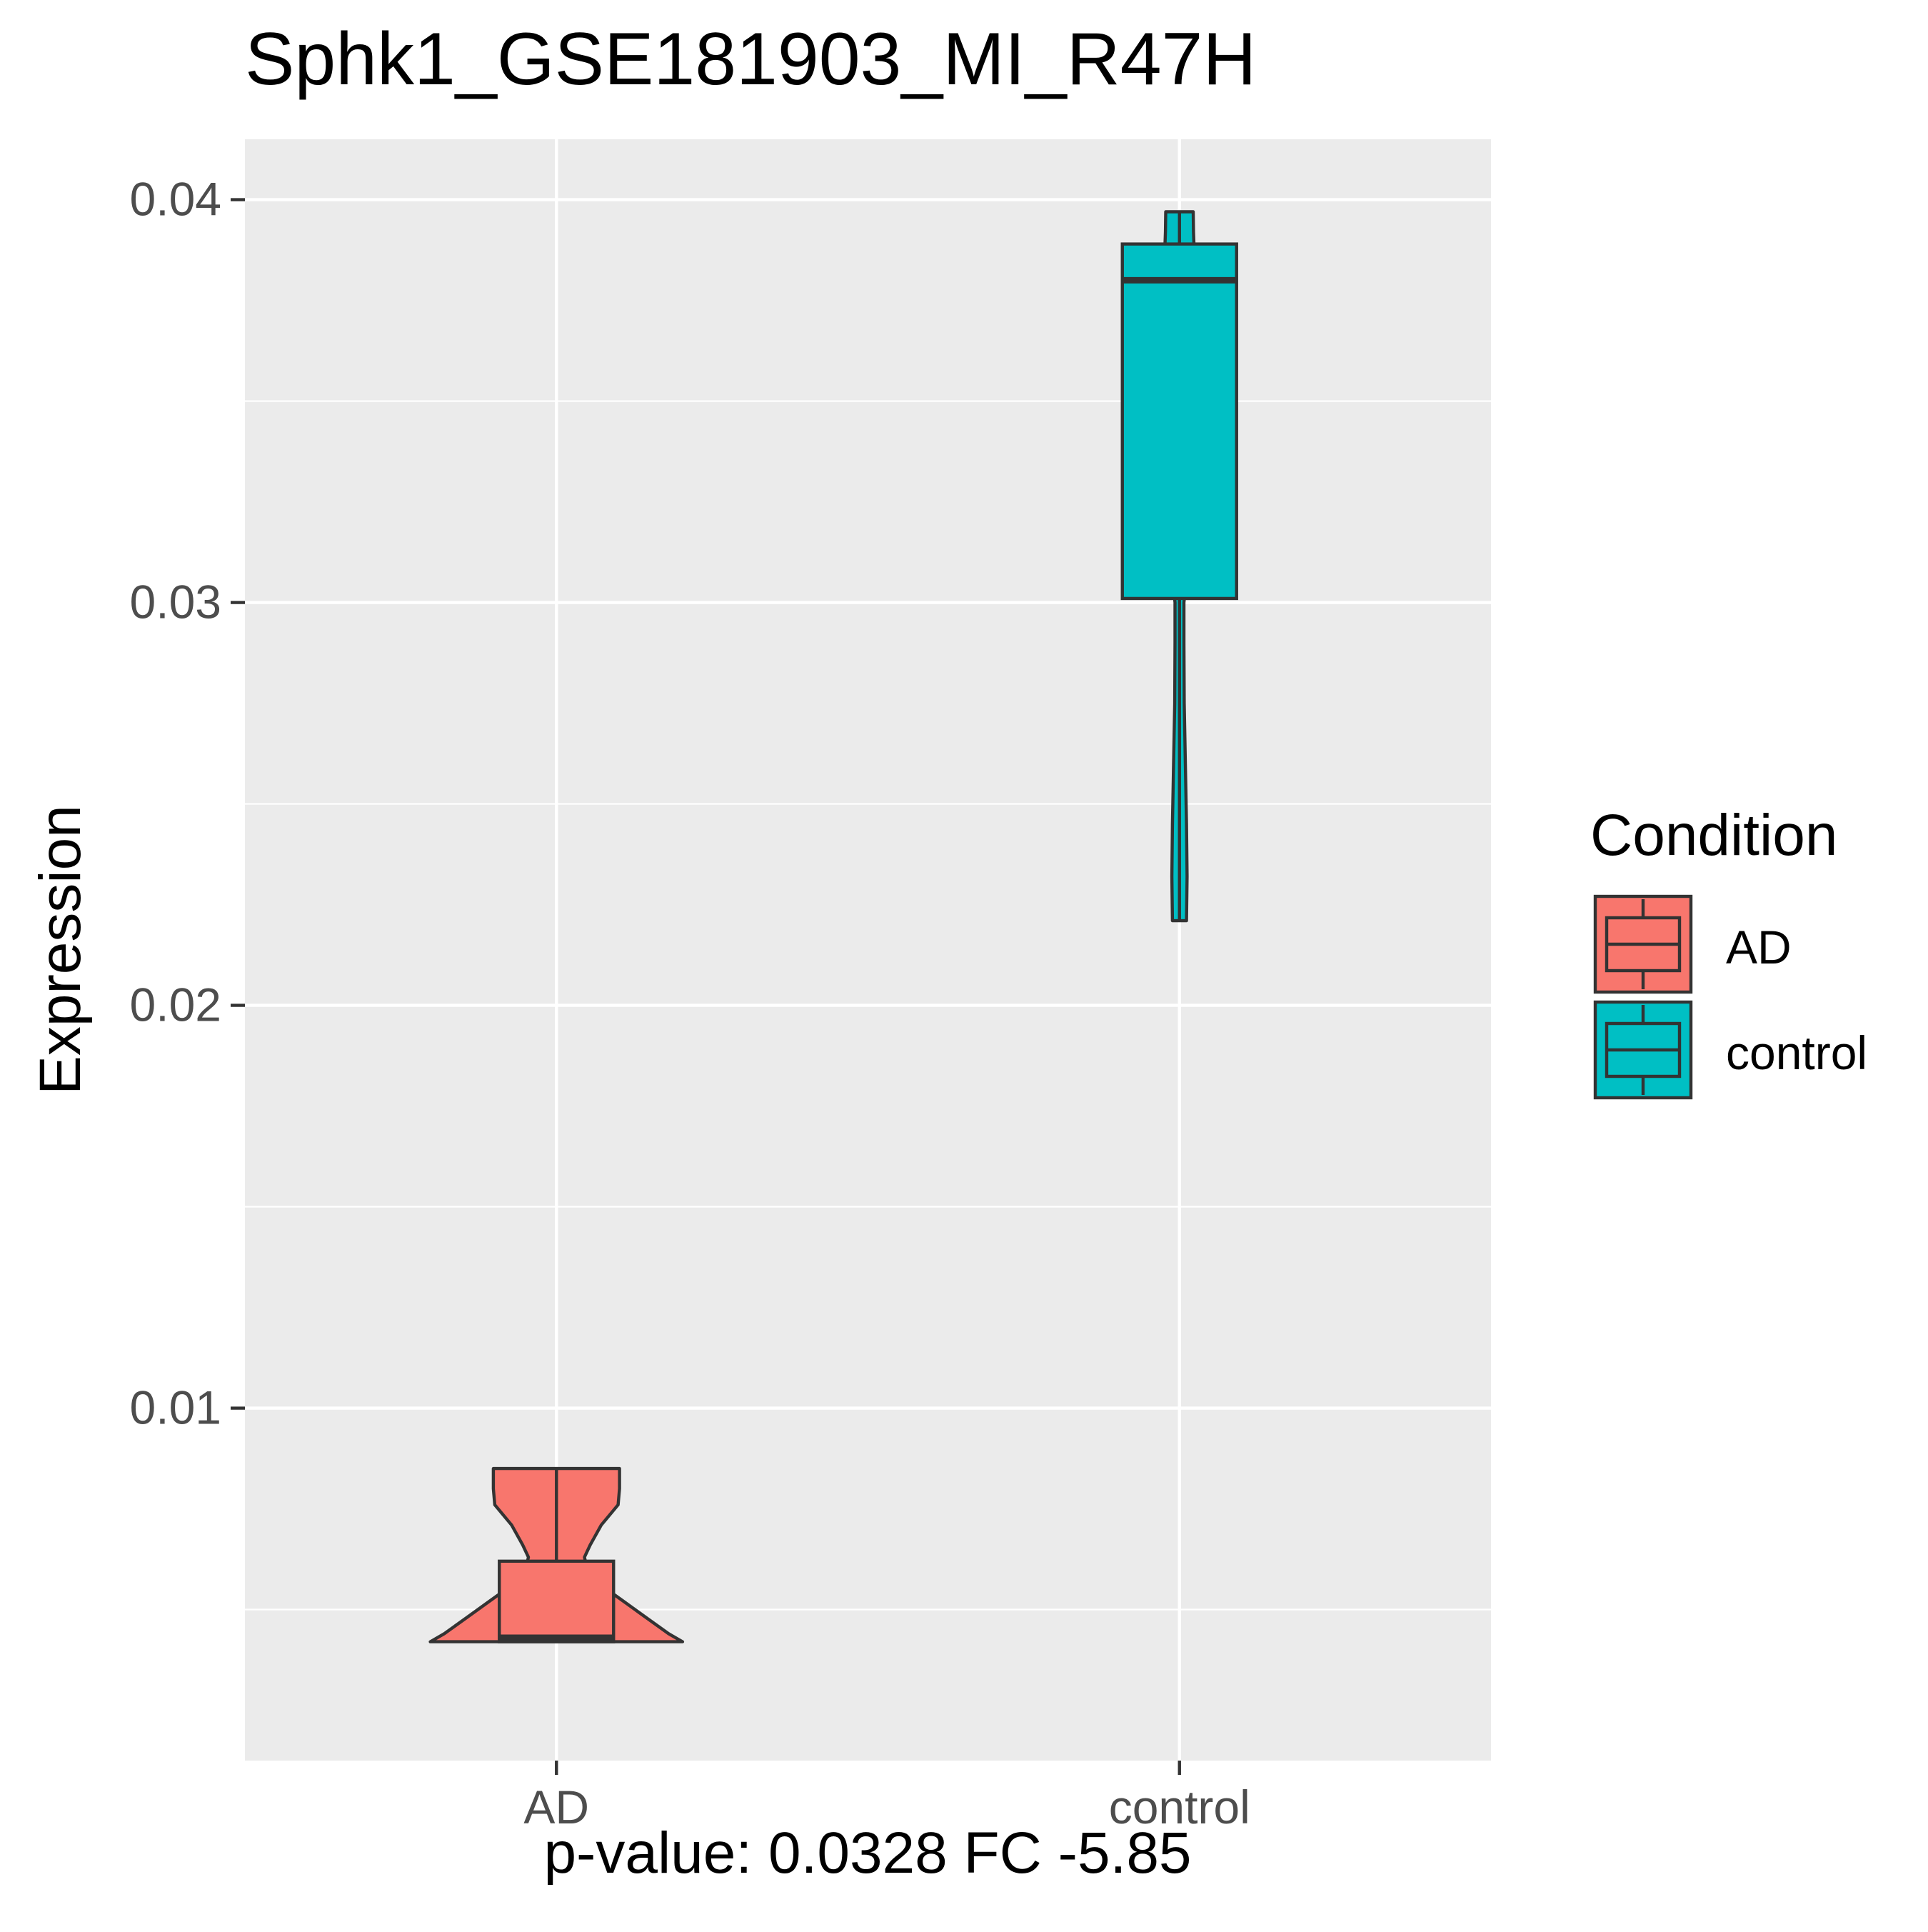  I want to click on x-tick-label: control, so click(1179, 1807).